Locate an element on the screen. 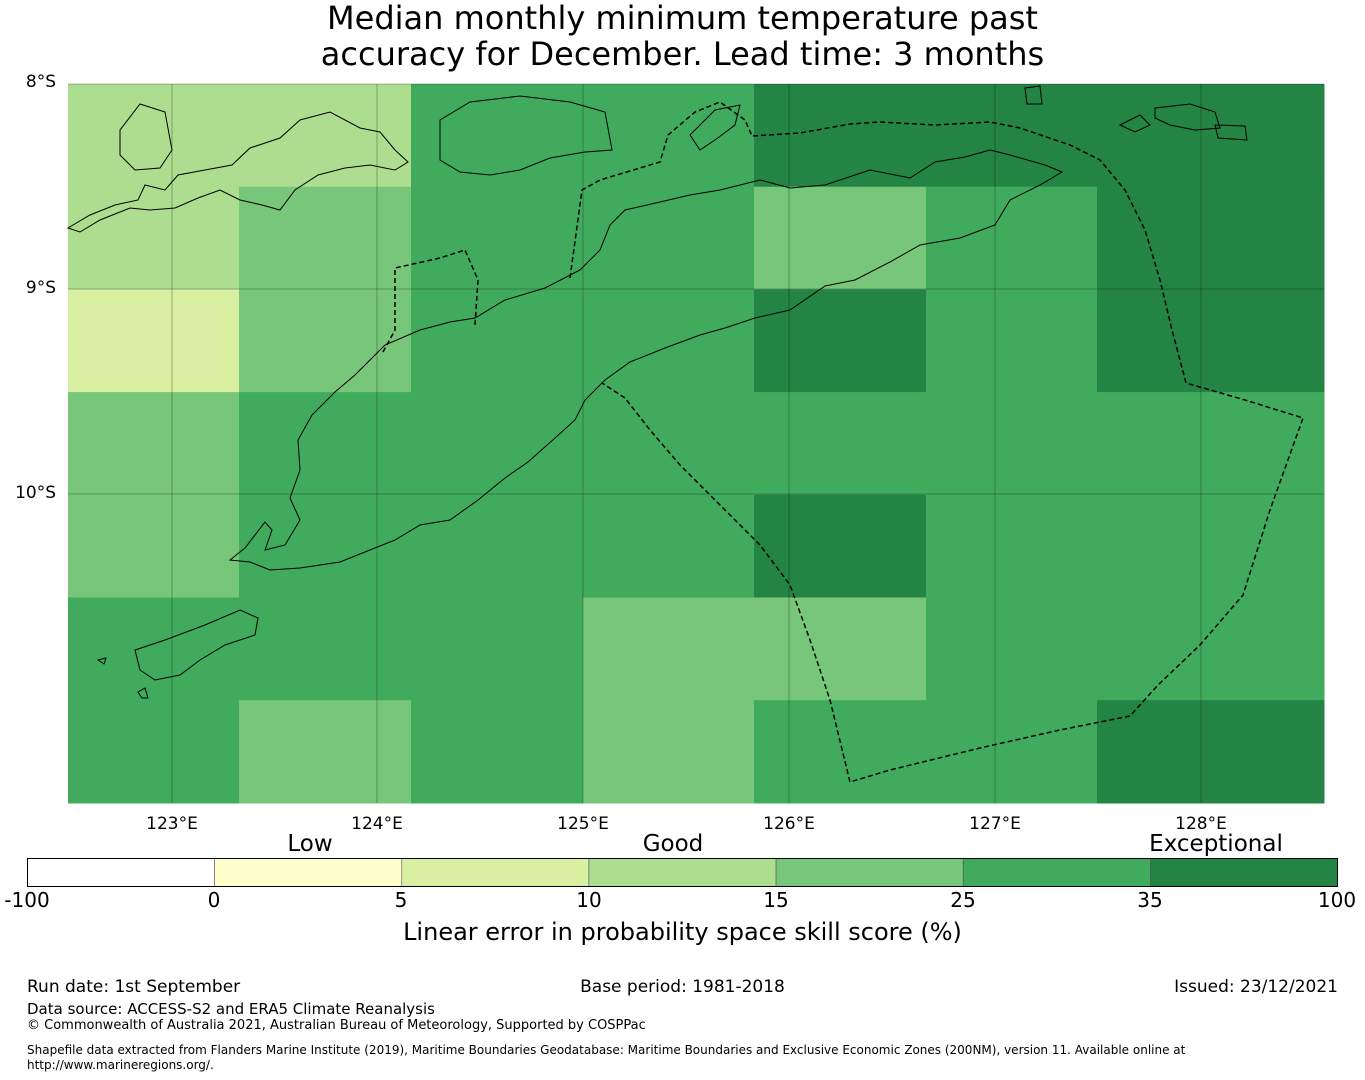  skill-cell-r4-c1 is located at coordinates (325, 546).